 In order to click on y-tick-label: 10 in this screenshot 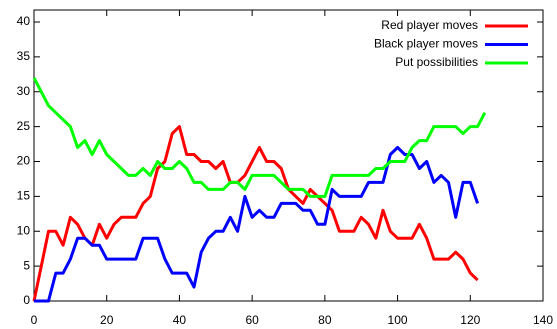, I will do `click(24, 230)`.